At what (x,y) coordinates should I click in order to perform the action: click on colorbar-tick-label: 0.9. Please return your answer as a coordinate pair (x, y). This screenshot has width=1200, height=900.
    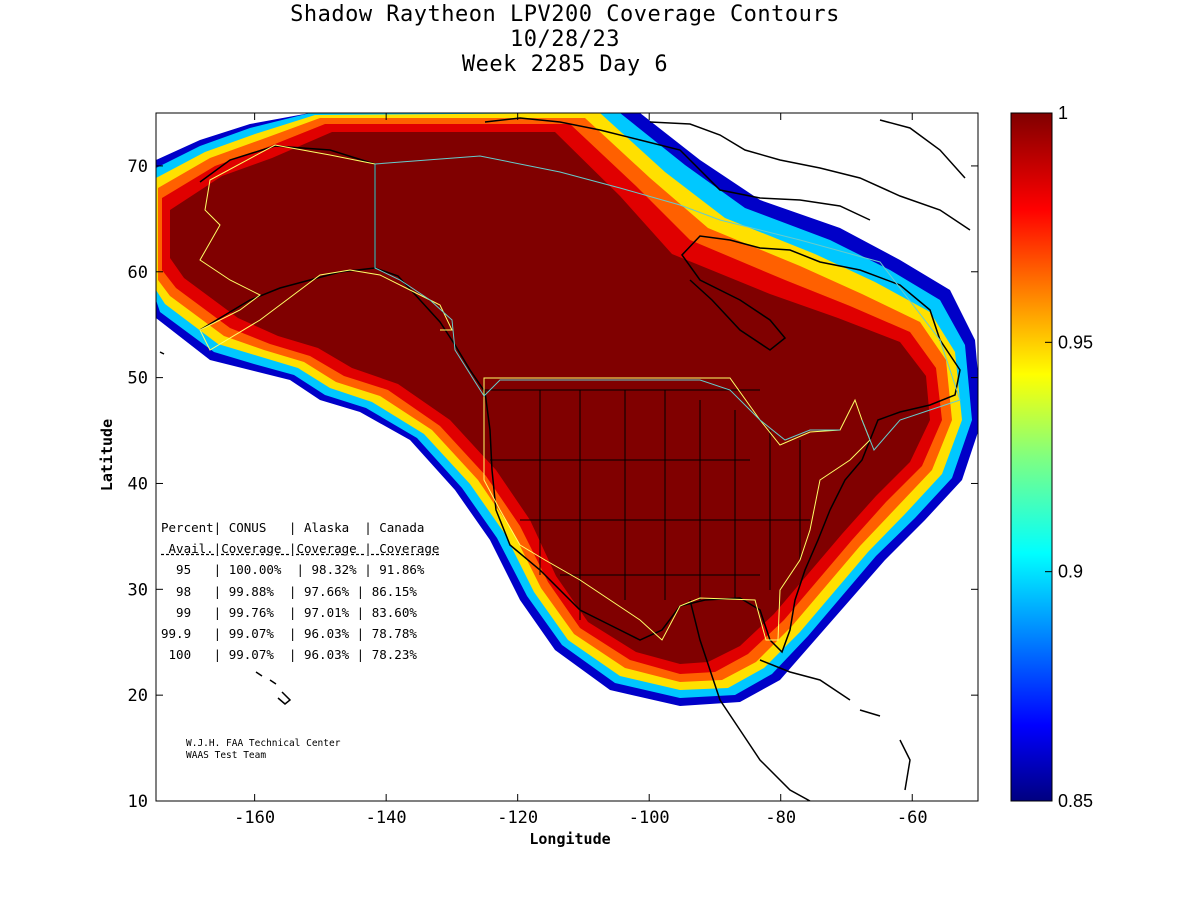
    Looking at the image, I should click on (1070, 572).